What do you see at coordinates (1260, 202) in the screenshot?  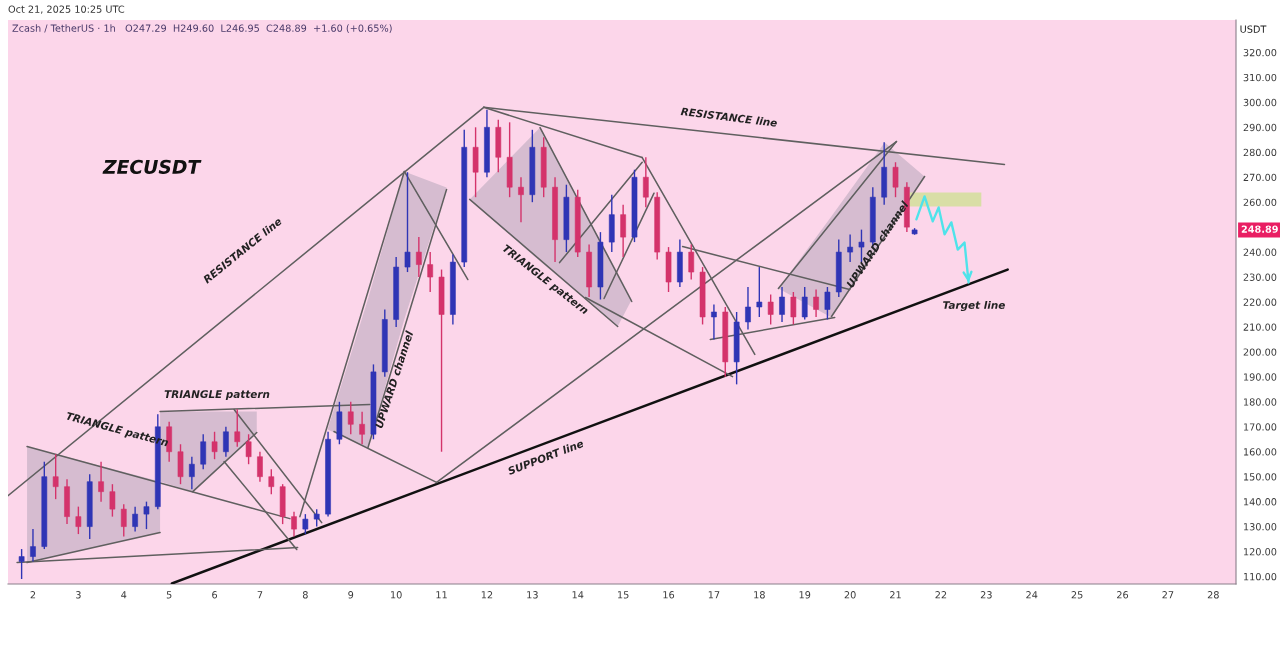 I see `y-tick-label: 260.00` at bounding box center [1260, 202].